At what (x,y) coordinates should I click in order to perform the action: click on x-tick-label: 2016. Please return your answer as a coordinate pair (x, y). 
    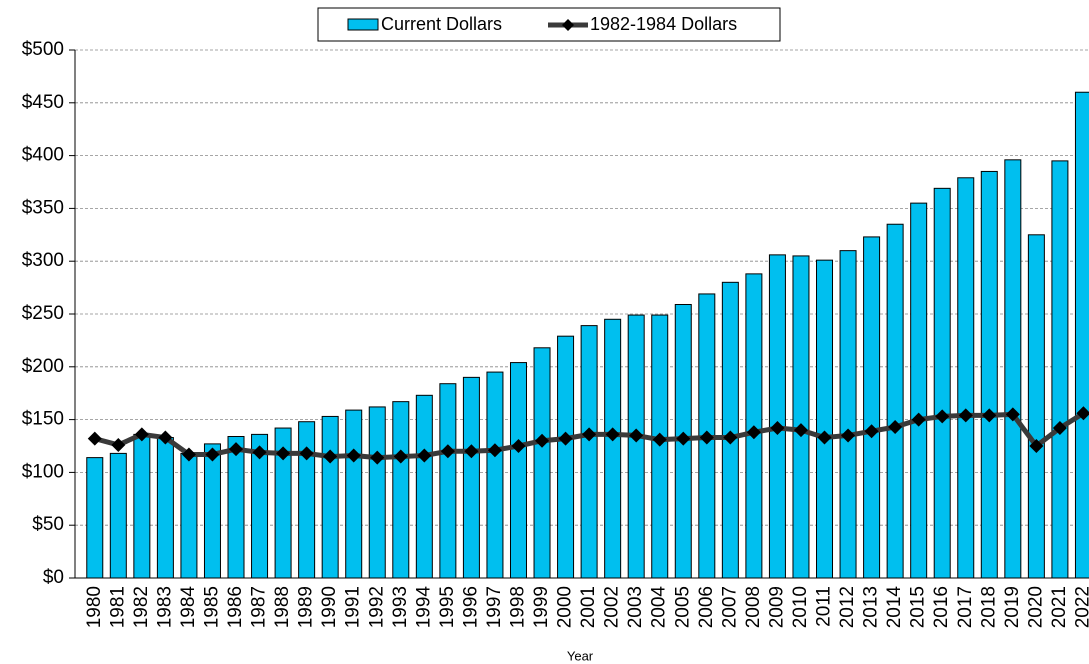
    Looking at the image, I should click on (941, 607).